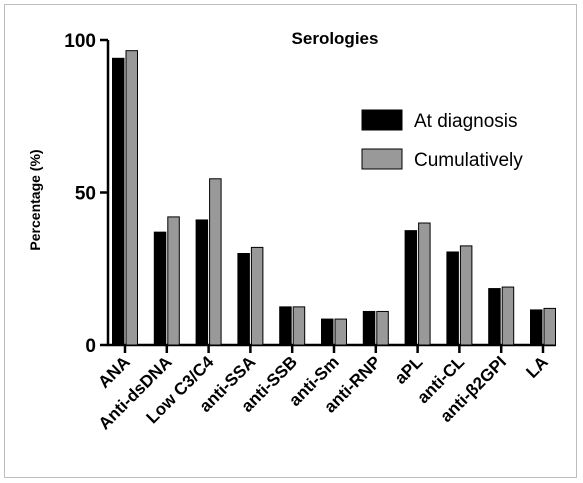 This screenshot has width=583, height=483. I want to click on x-tick-label: LA, so click(536, 366).